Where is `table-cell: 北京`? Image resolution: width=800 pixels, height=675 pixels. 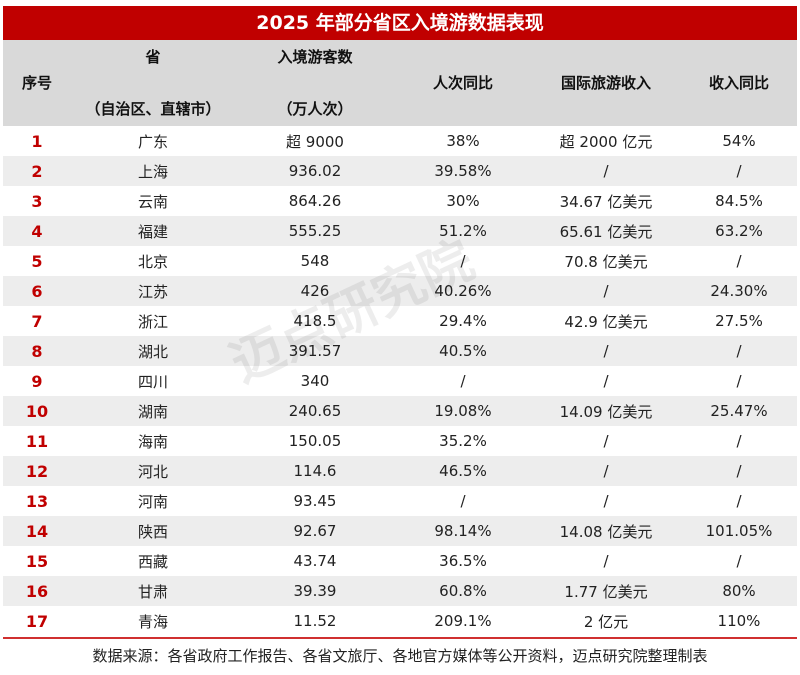 table-cell: 北京 is located at coordinates (152, 261).